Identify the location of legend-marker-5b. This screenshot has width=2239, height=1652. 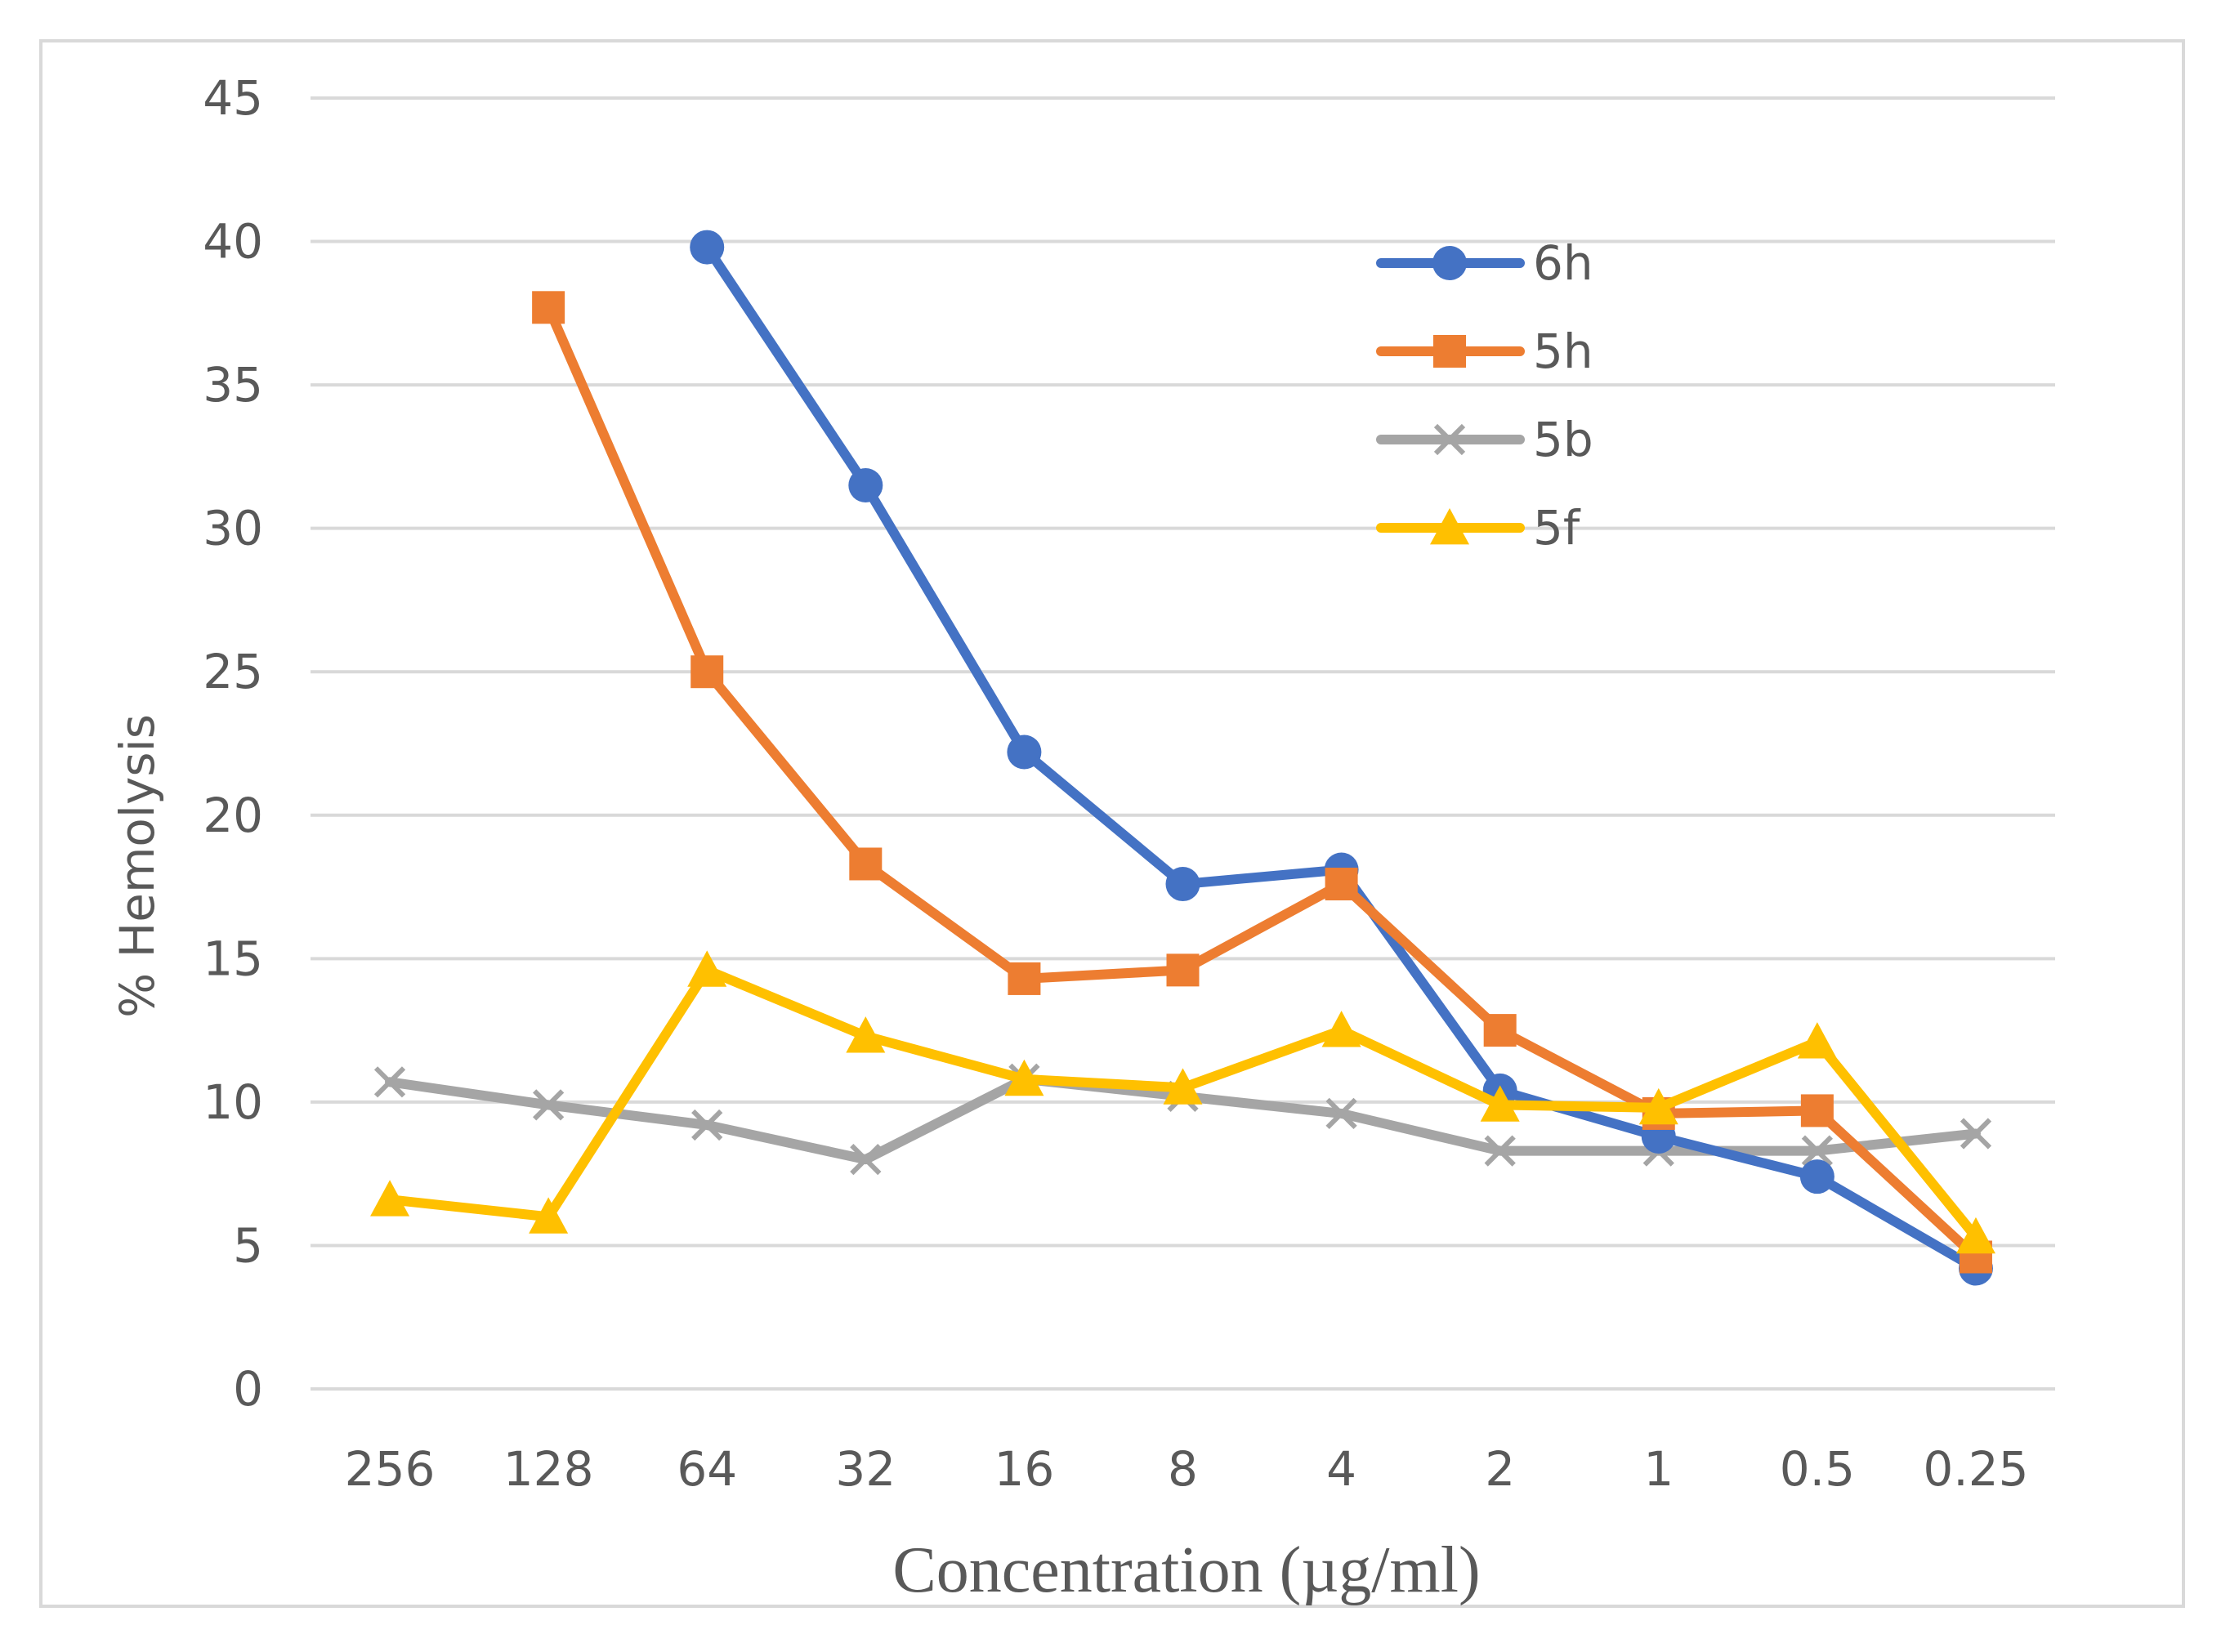
(1449, 439).